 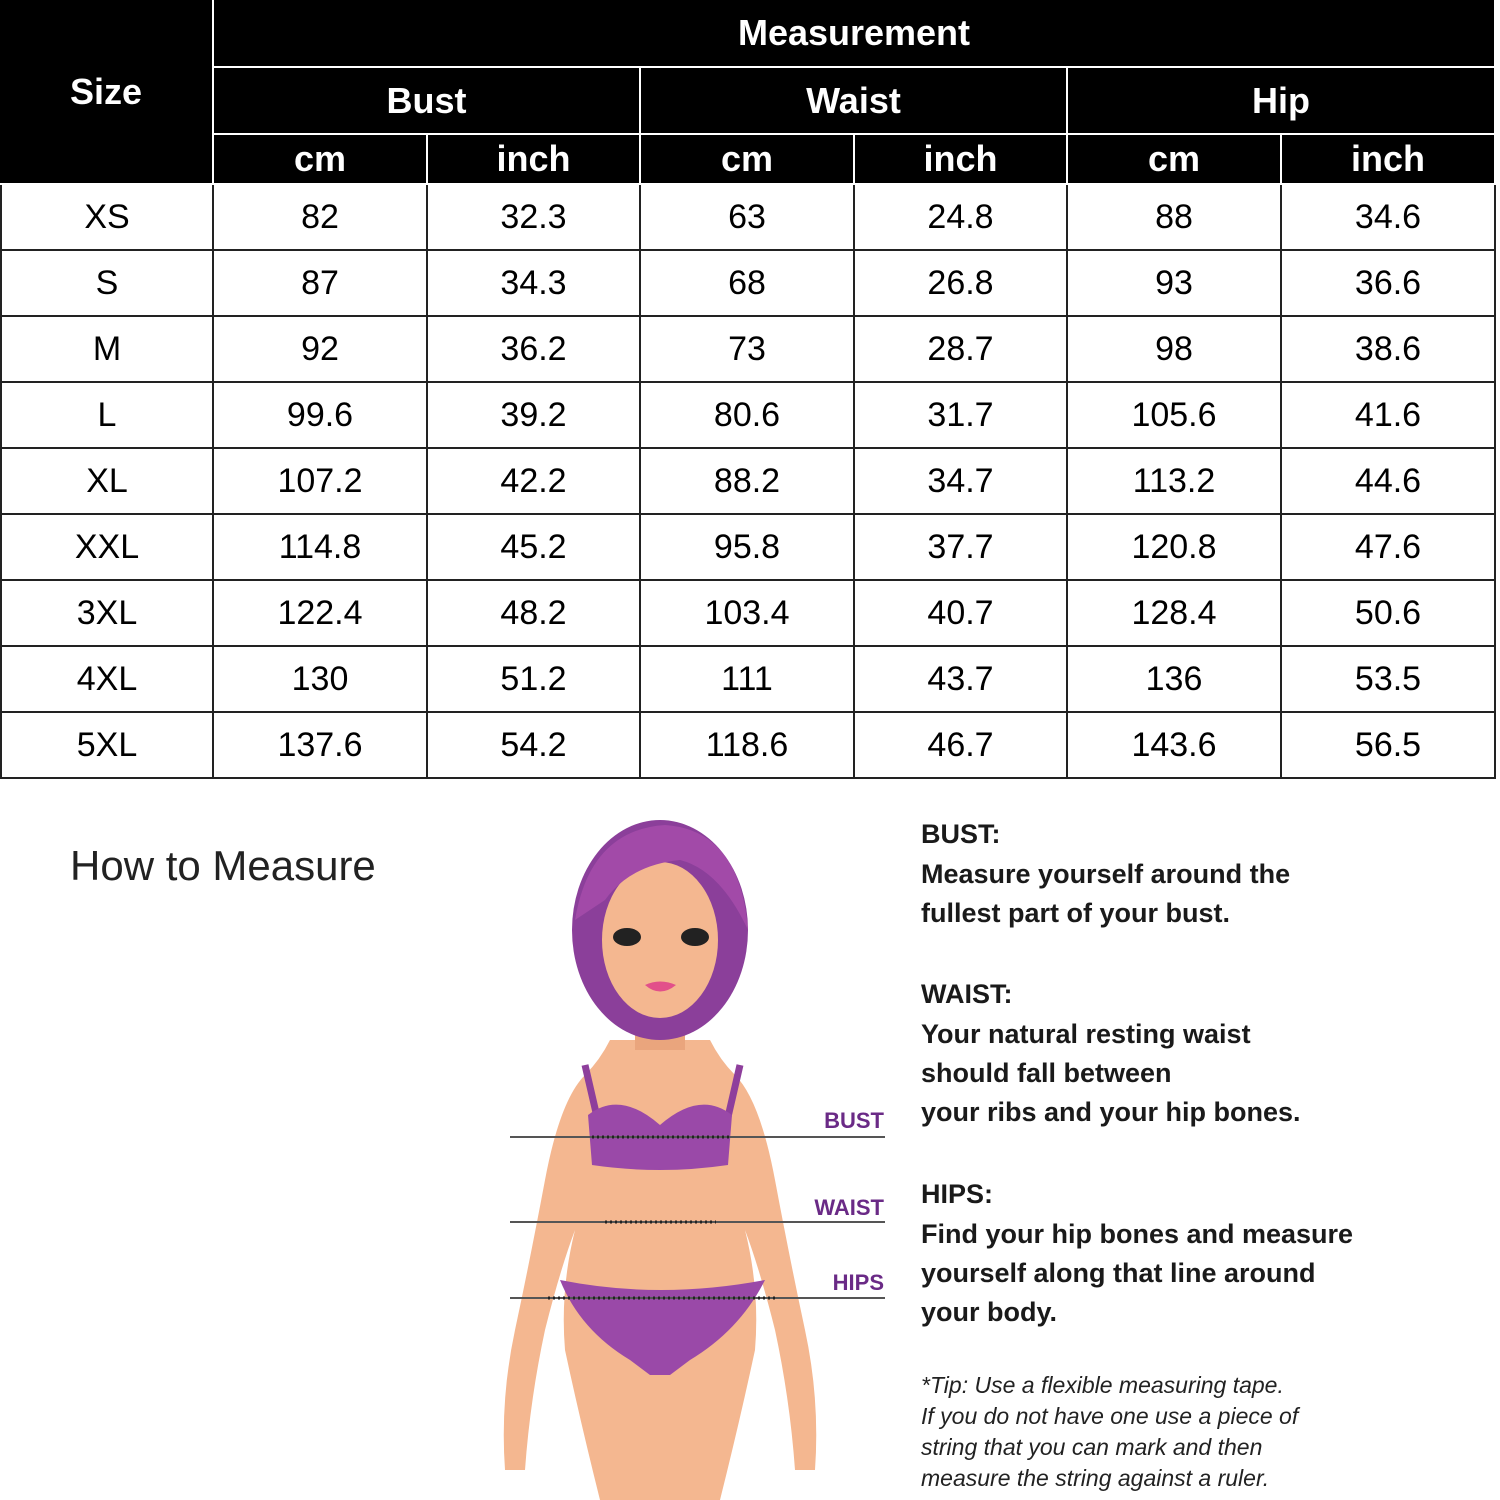 I want to click on section-heading: HIPS:, so click(x=957, y=1194).